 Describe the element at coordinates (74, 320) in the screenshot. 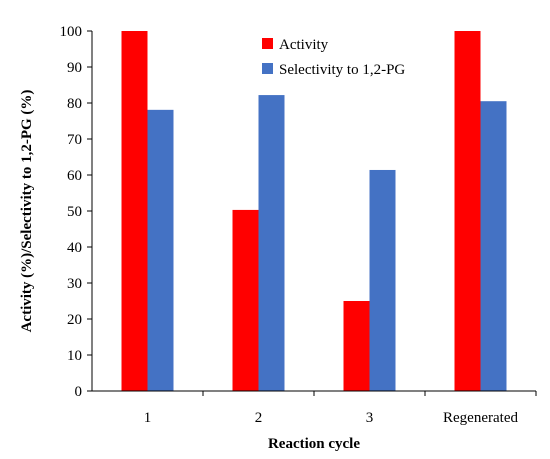

I see `y-tick-label: 20` at that location.